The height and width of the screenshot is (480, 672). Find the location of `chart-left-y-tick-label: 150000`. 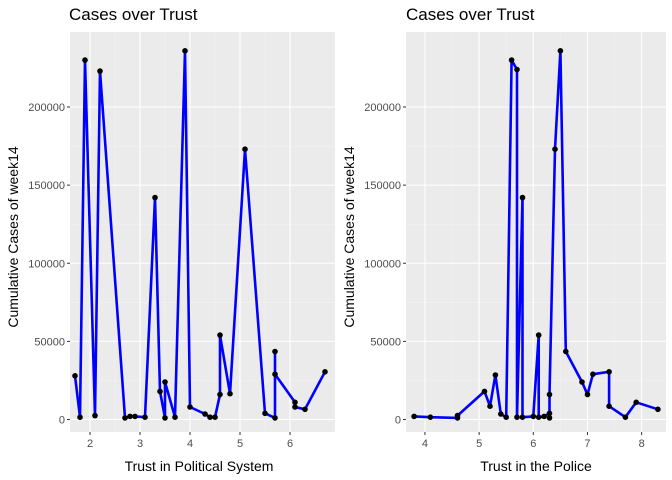

chart-left-y-tick-label: 150000 is located at coordinates (46, 186).